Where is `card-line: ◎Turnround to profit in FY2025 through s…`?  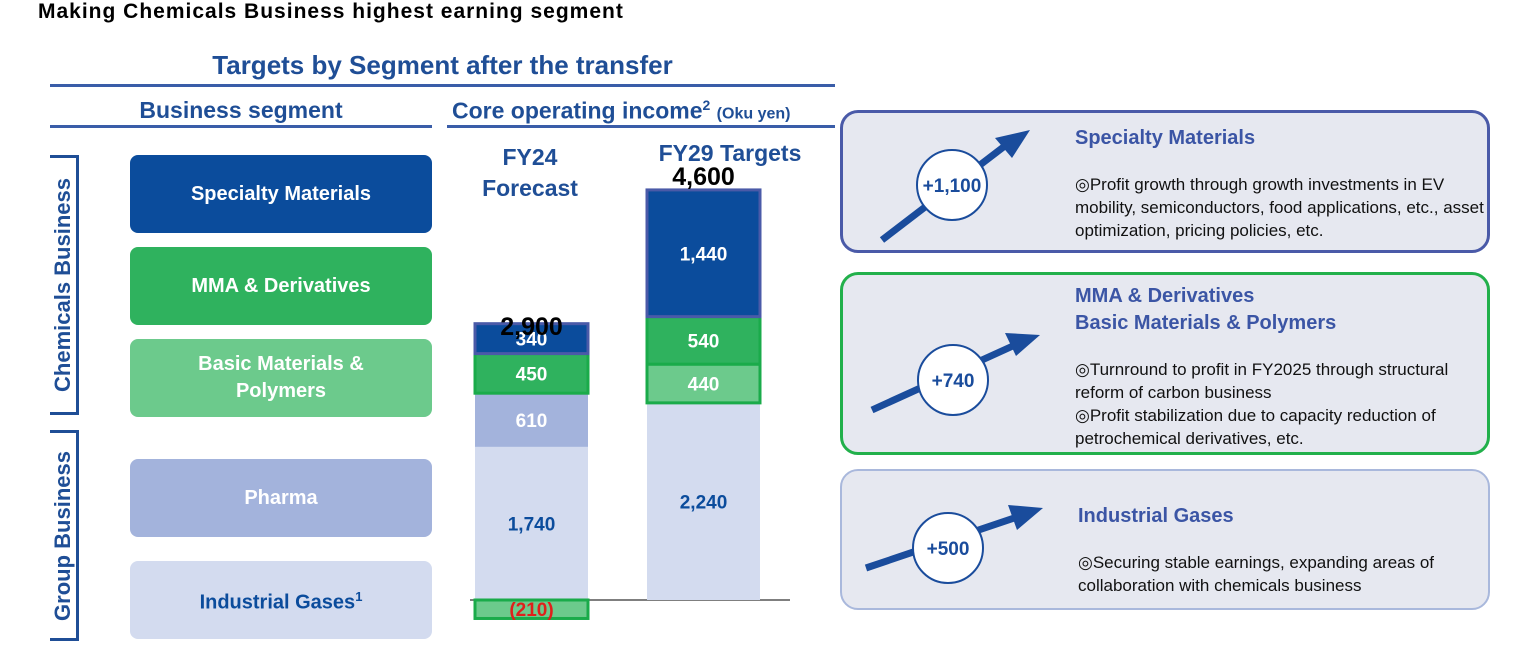 card-line: ◎Turnround to profit in FY2025 through s… is located at coordinates (1262, 381).